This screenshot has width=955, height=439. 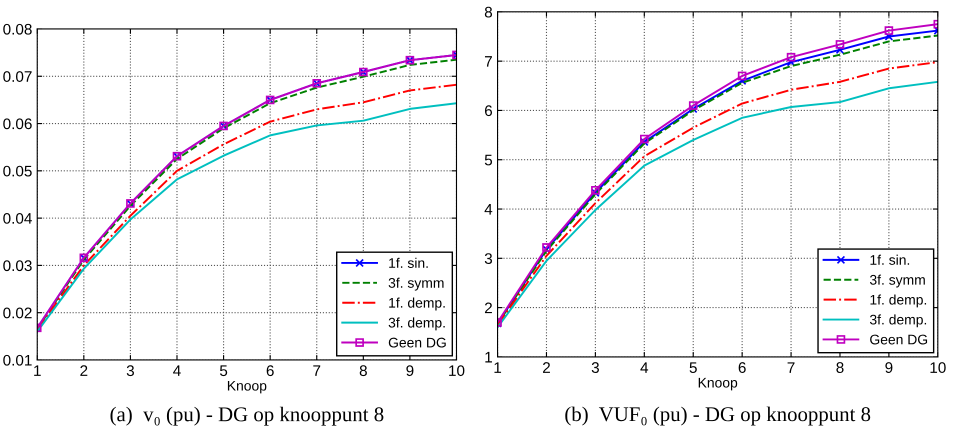 I want to click on y-tick-label: 5, so click(x=488, y=160).